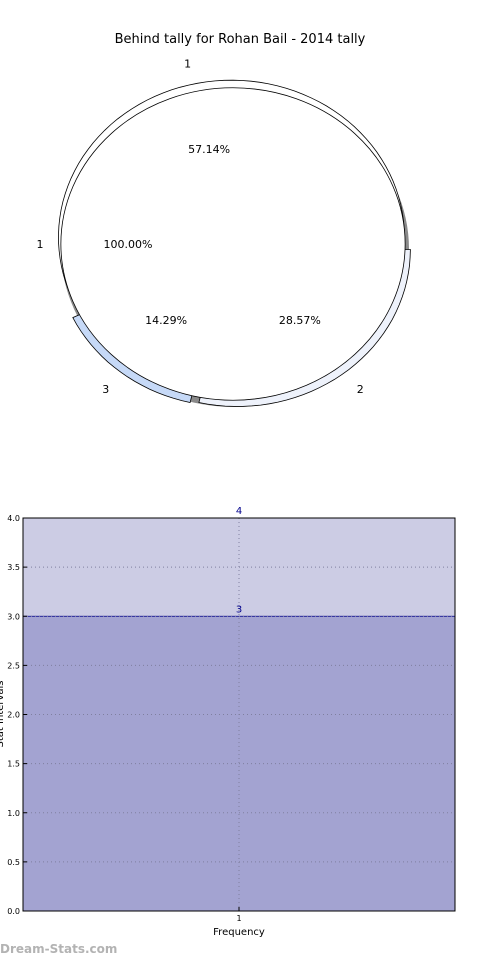 This screenshot has height=964, width=480. Describe the element at coordinates (166, 320) in the screenshot. I see `pie-slice-percent: 14.29%` at that location.